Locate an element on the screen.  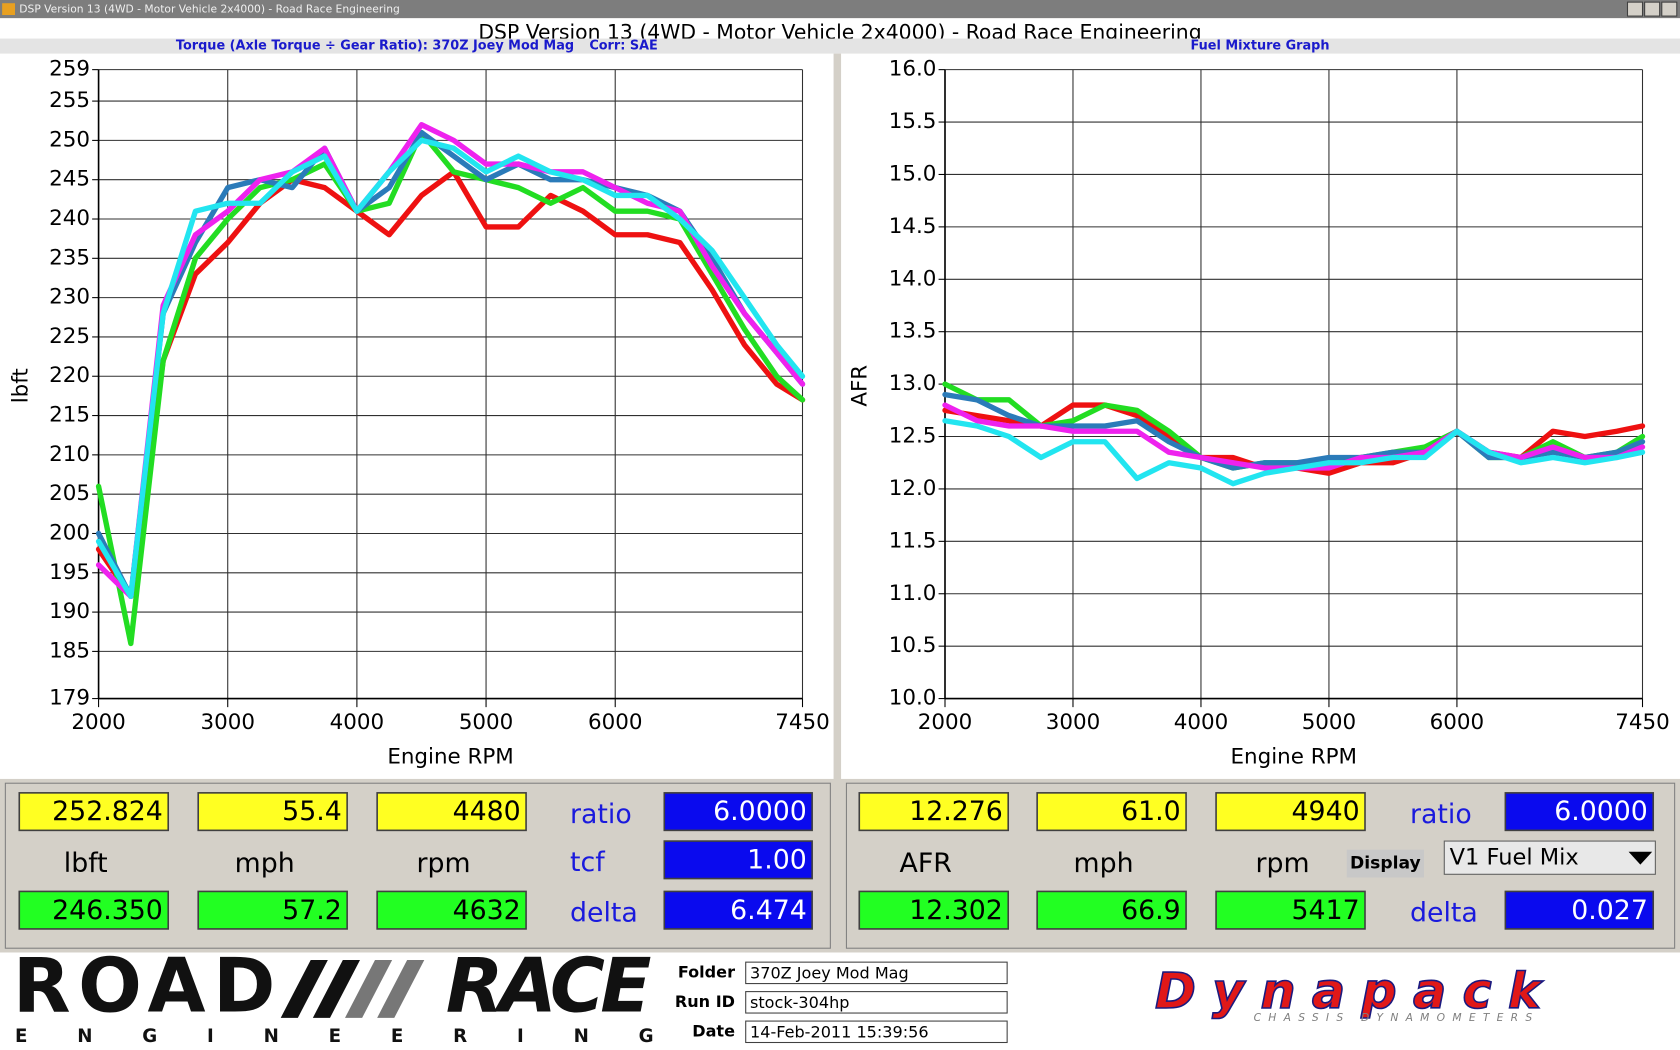
y-tick-label: 11.5 is located at coordinates (913, 540).